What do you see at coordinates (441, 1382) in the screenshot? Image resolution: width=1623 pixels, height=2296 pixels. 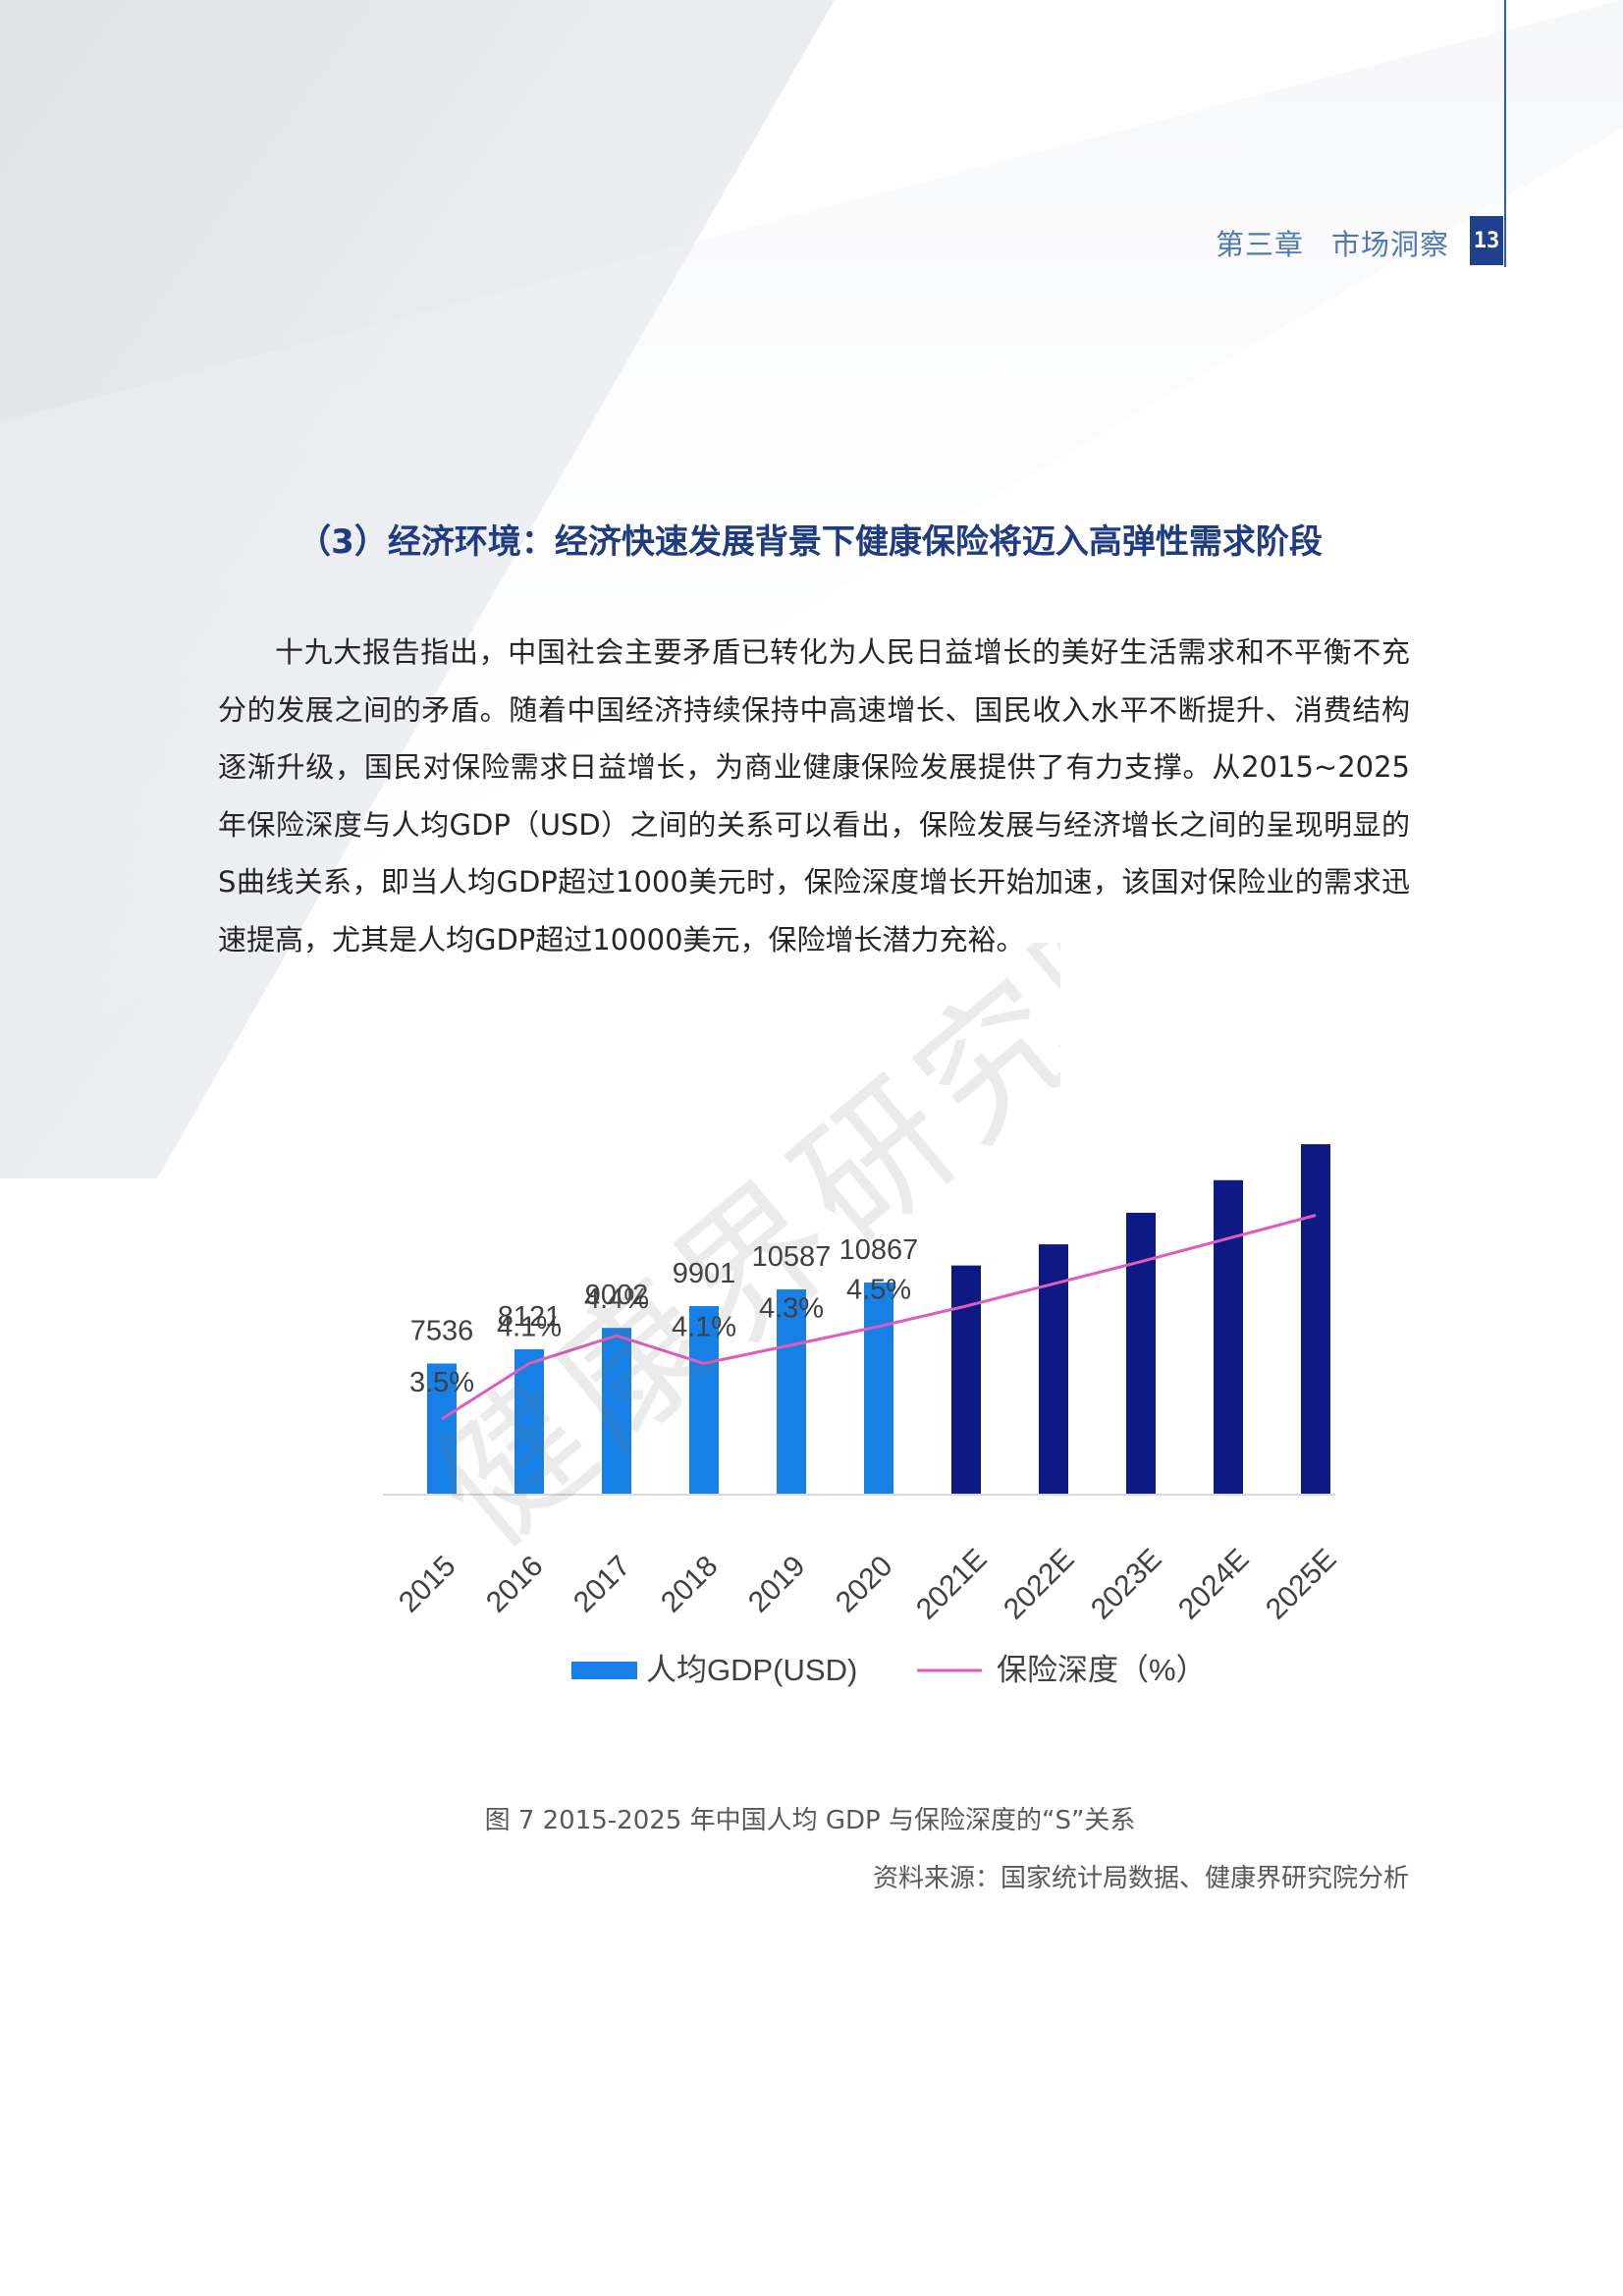 I see `depth-label-2015: 3.5%` at bounding box center [441, 1382].